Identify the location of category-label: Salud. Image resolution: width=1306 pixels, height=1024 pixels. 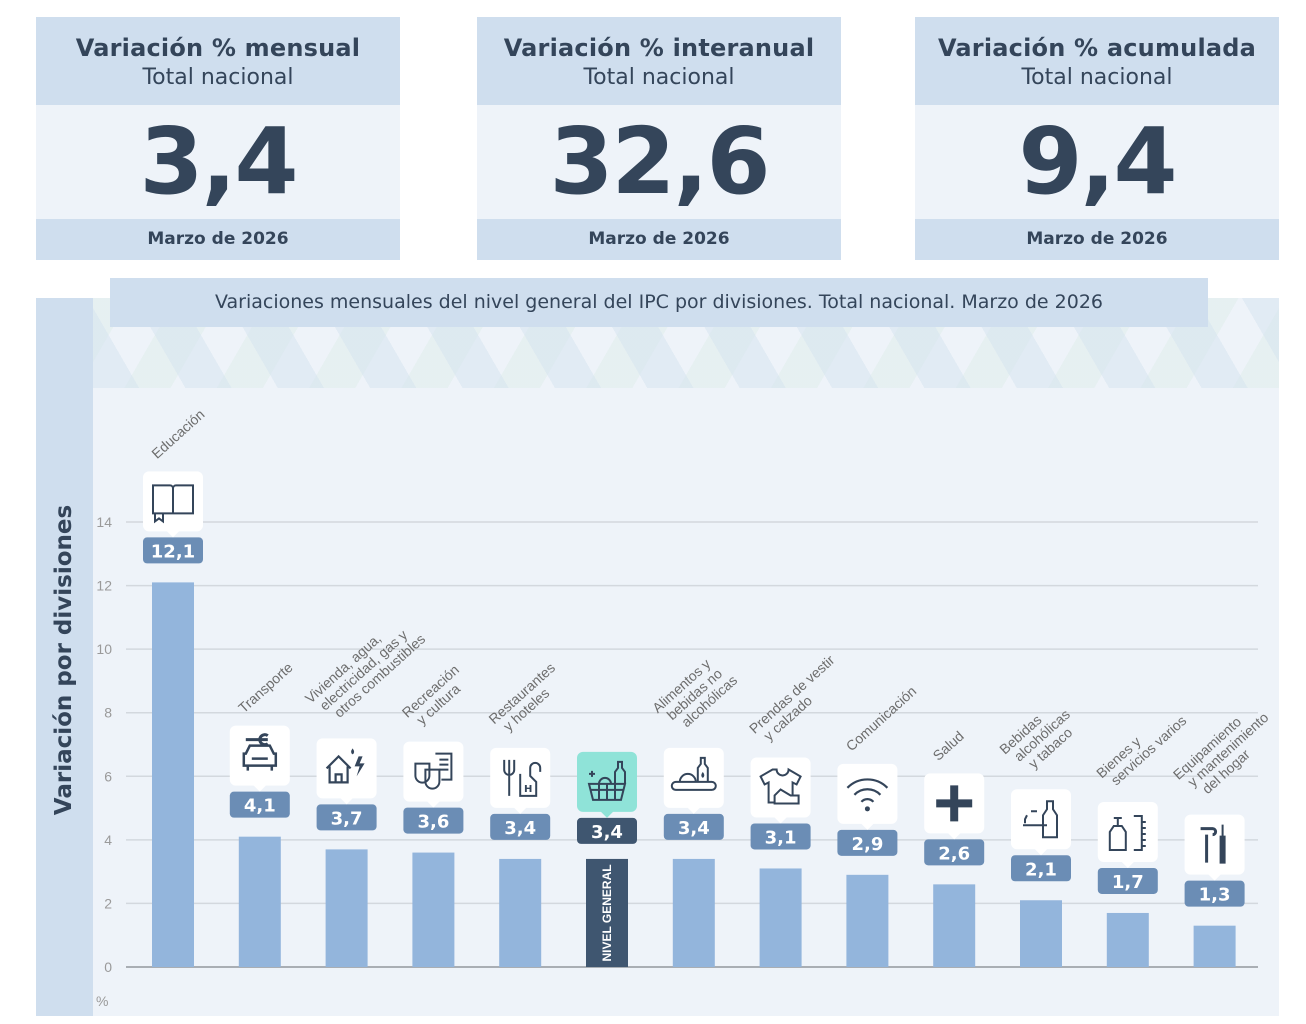
(948, 746).